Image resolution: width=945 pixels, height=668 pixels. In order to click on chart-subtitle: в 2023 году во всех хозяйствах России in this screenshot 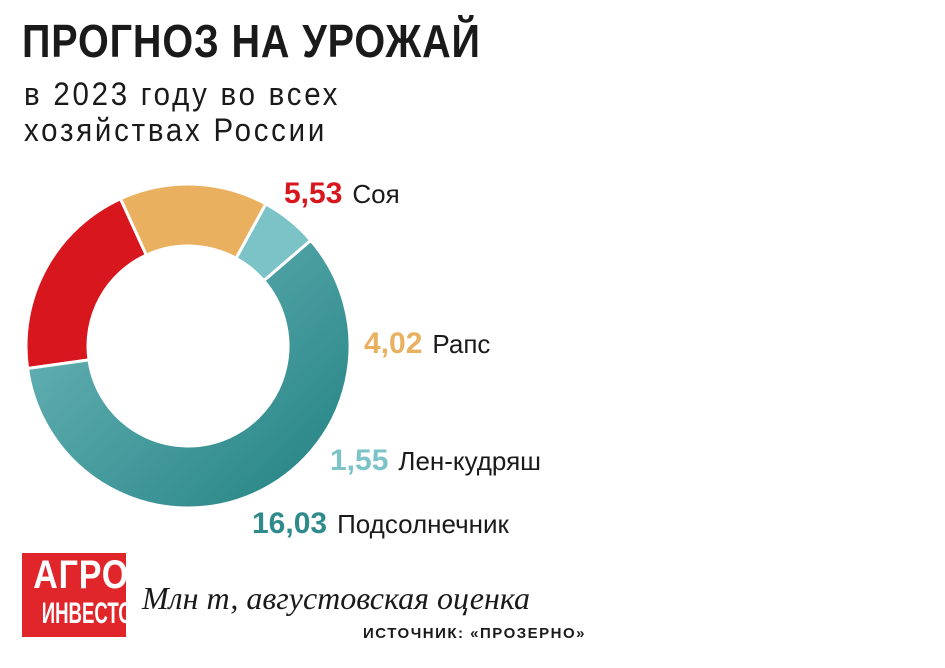, I will do `click(182, 112)`.